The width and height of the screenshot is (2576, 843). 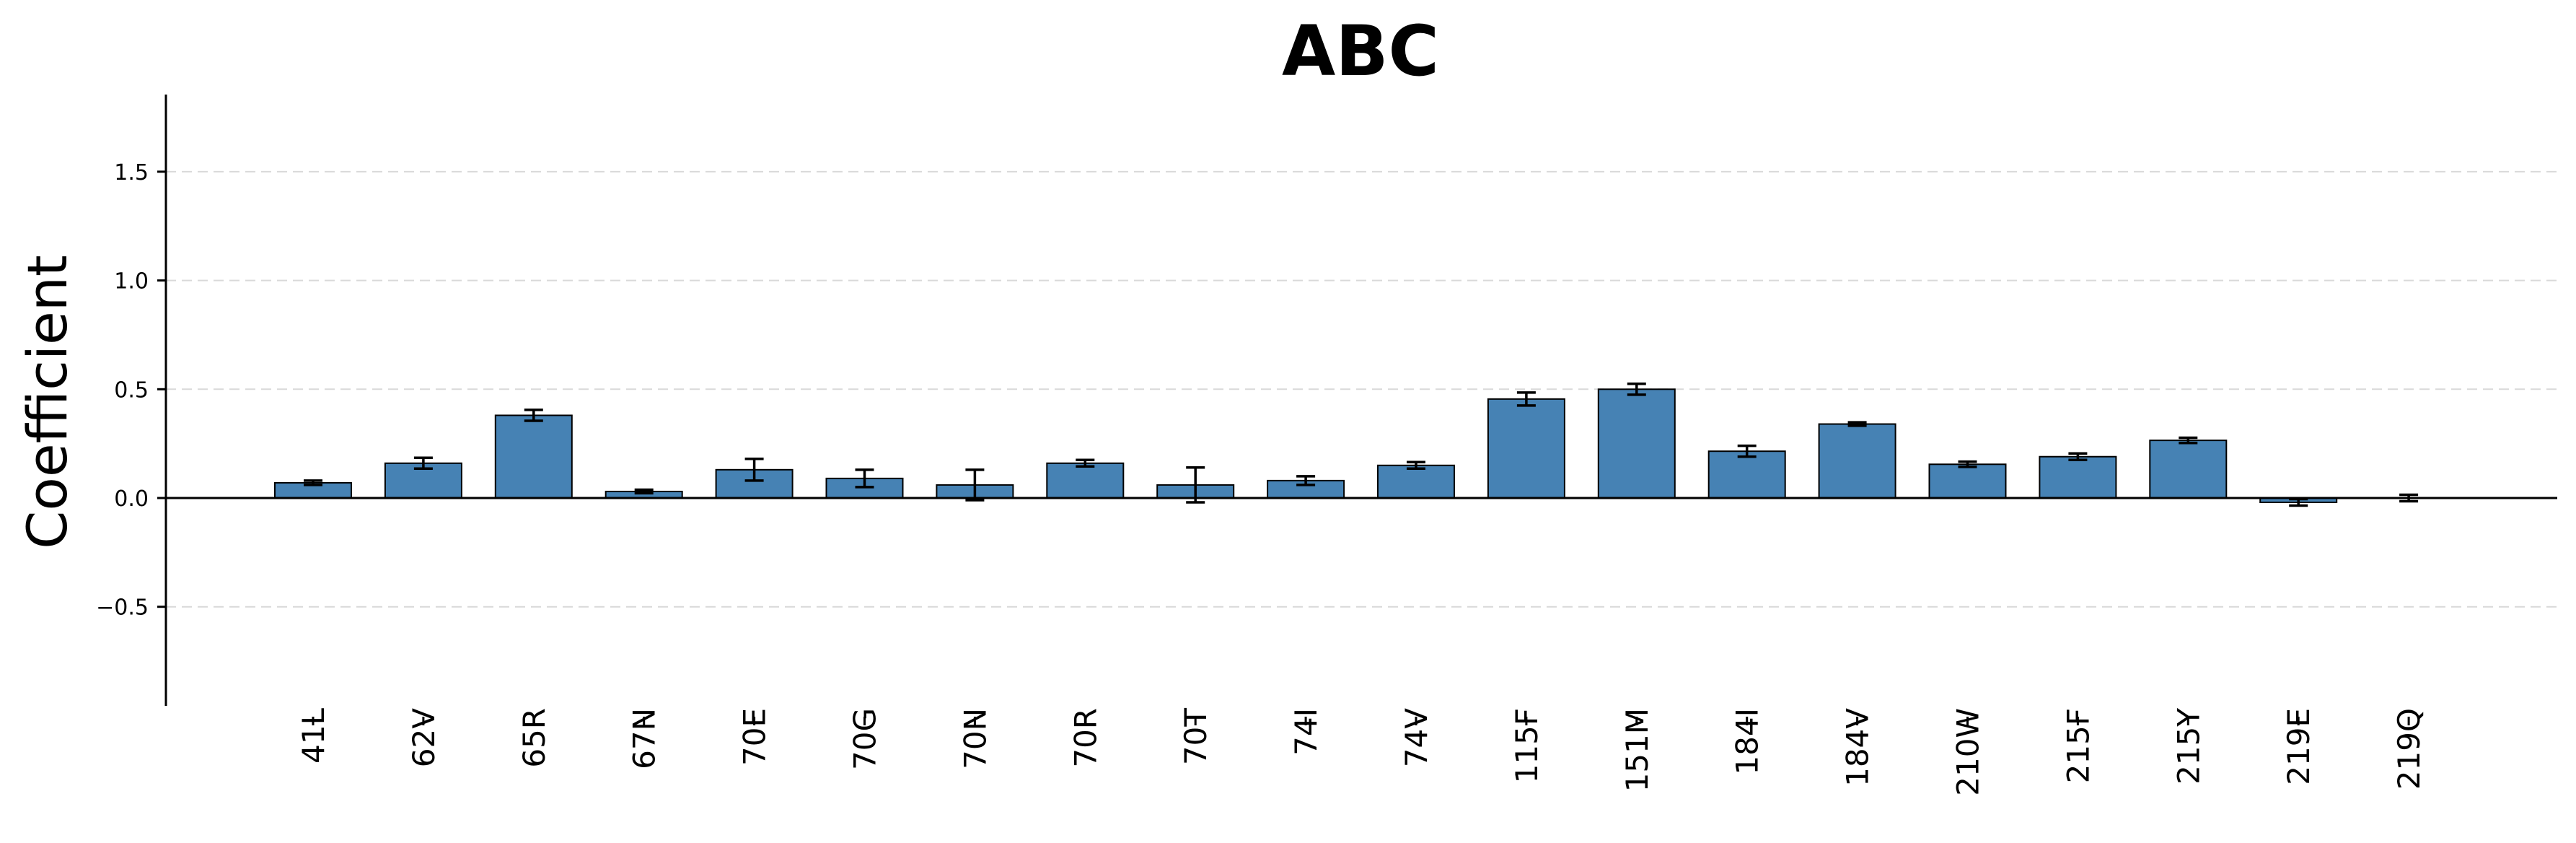 What do you see at coordinates (2409, 749) in the screenshot?
I see `x-tick-label-219Q: 219Q` at bounding box center [2409, 749].